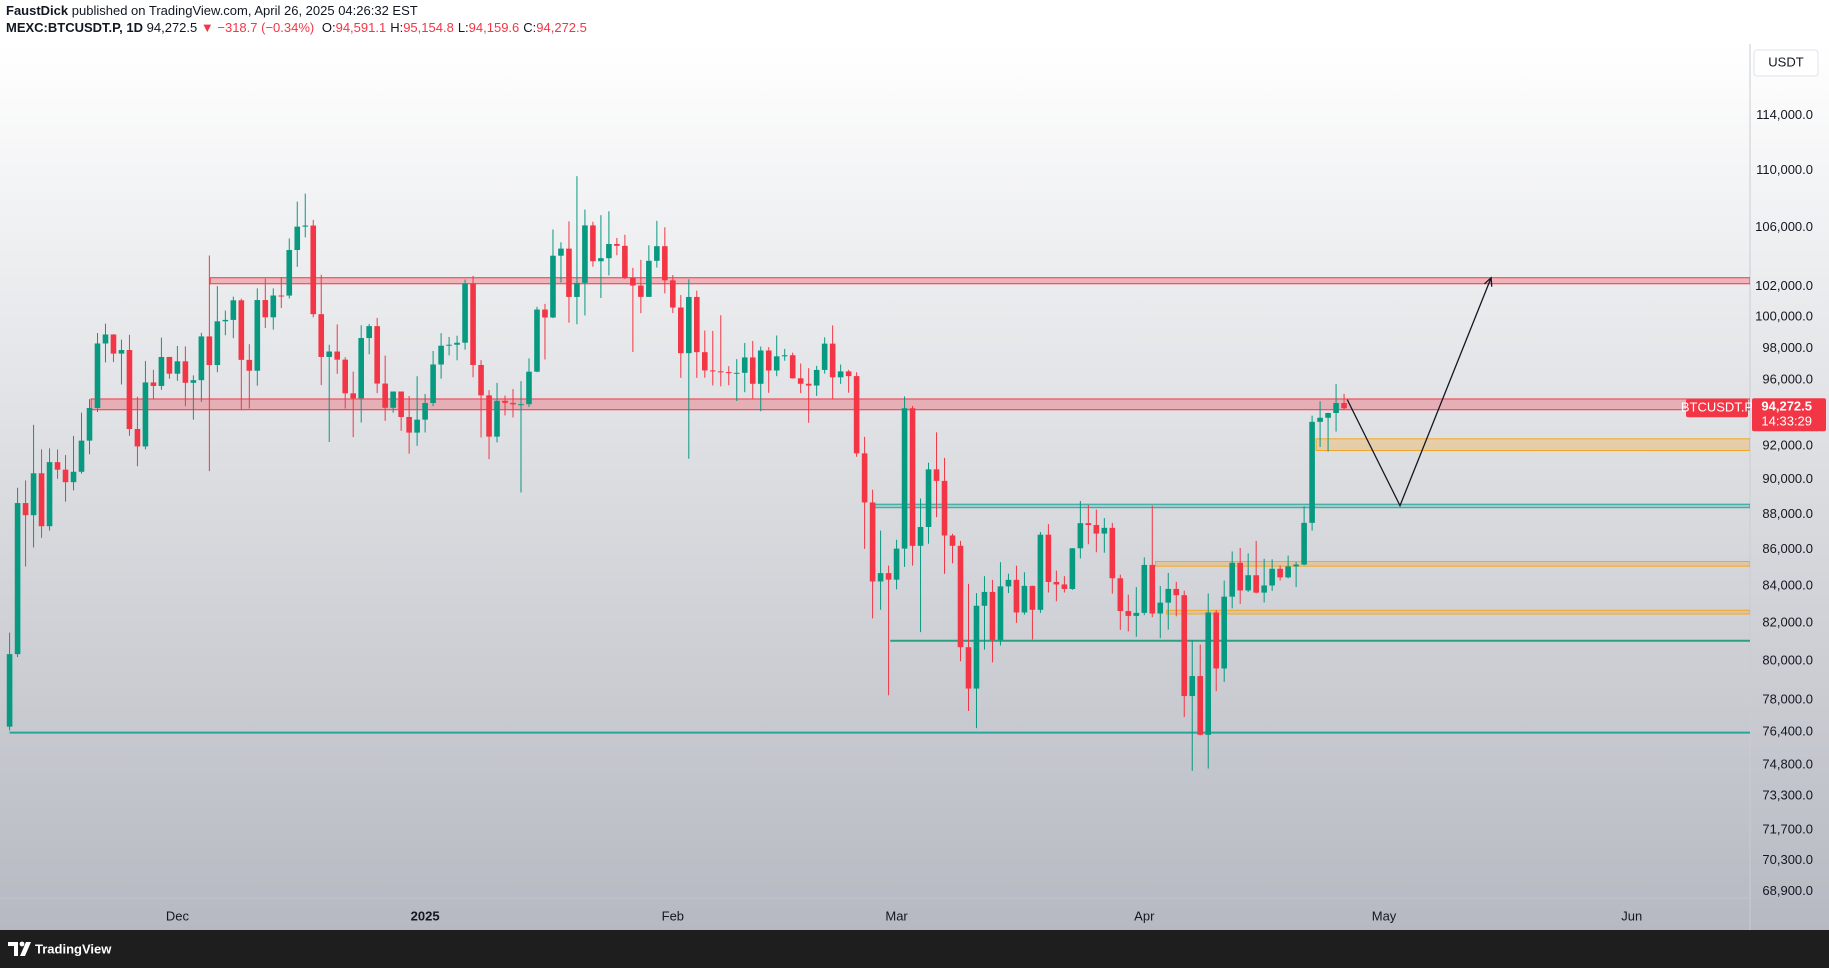 This screenshot has width=1829, height=968. I want to click on y-tick-label: 86,000.0, so click(1787, 548).